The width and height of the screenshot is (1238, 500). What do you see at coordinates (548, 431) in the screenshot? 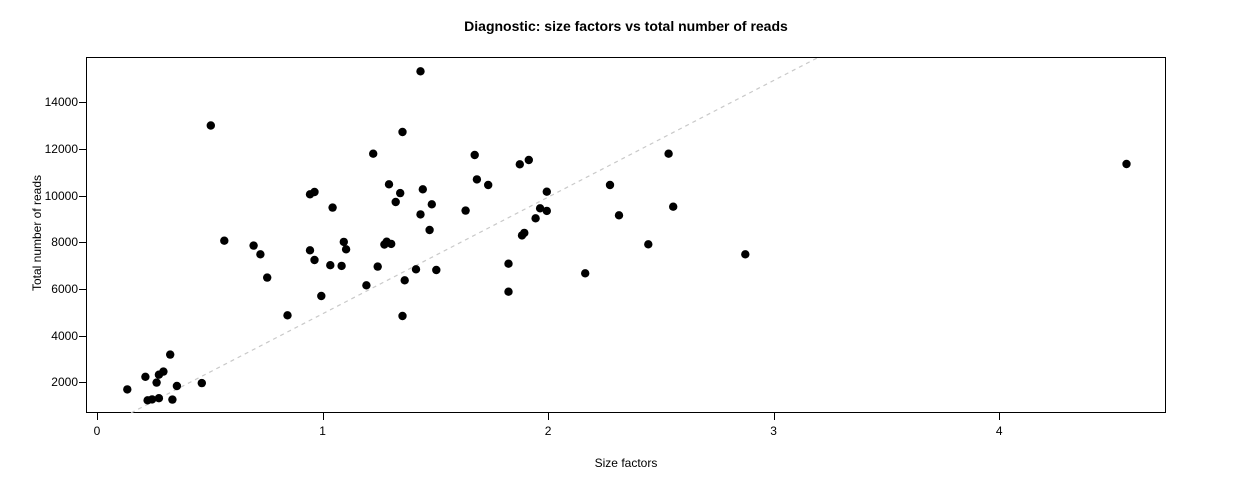
I see `x-tick-label: 2` at bounding box center [548, 431].